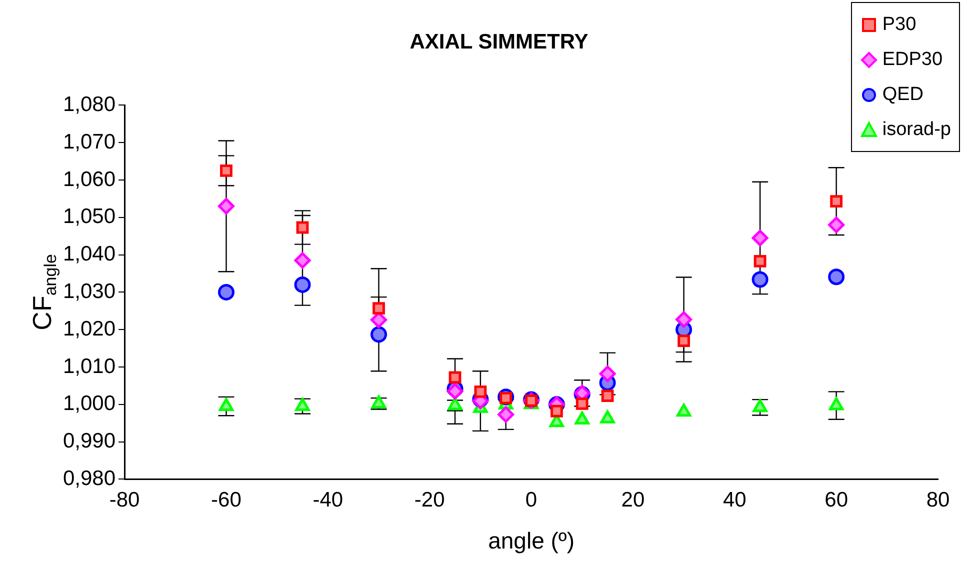 The height and width of the screenshot is (565, 968). I want to click on y-tick-label: 1,080, so click(89, 104).